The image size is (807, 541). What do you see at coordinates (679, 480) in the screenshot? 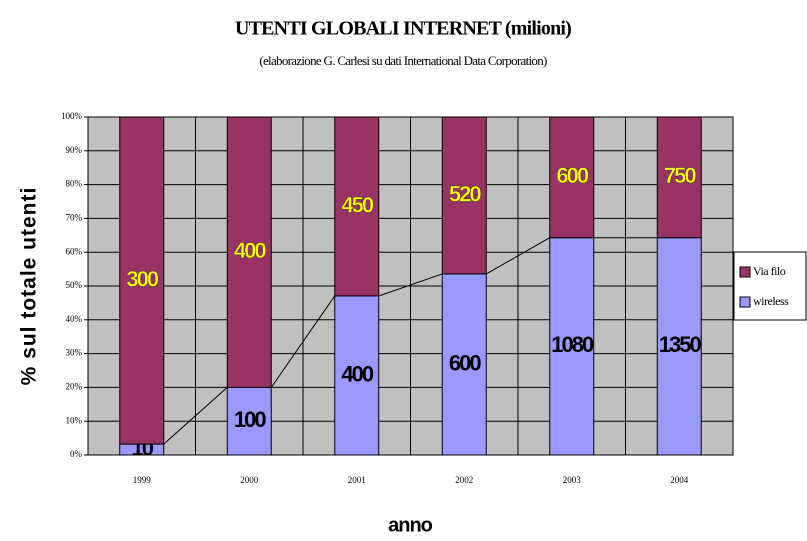
I see `x-tick-label: 2004` at bounding box center [679, 480].